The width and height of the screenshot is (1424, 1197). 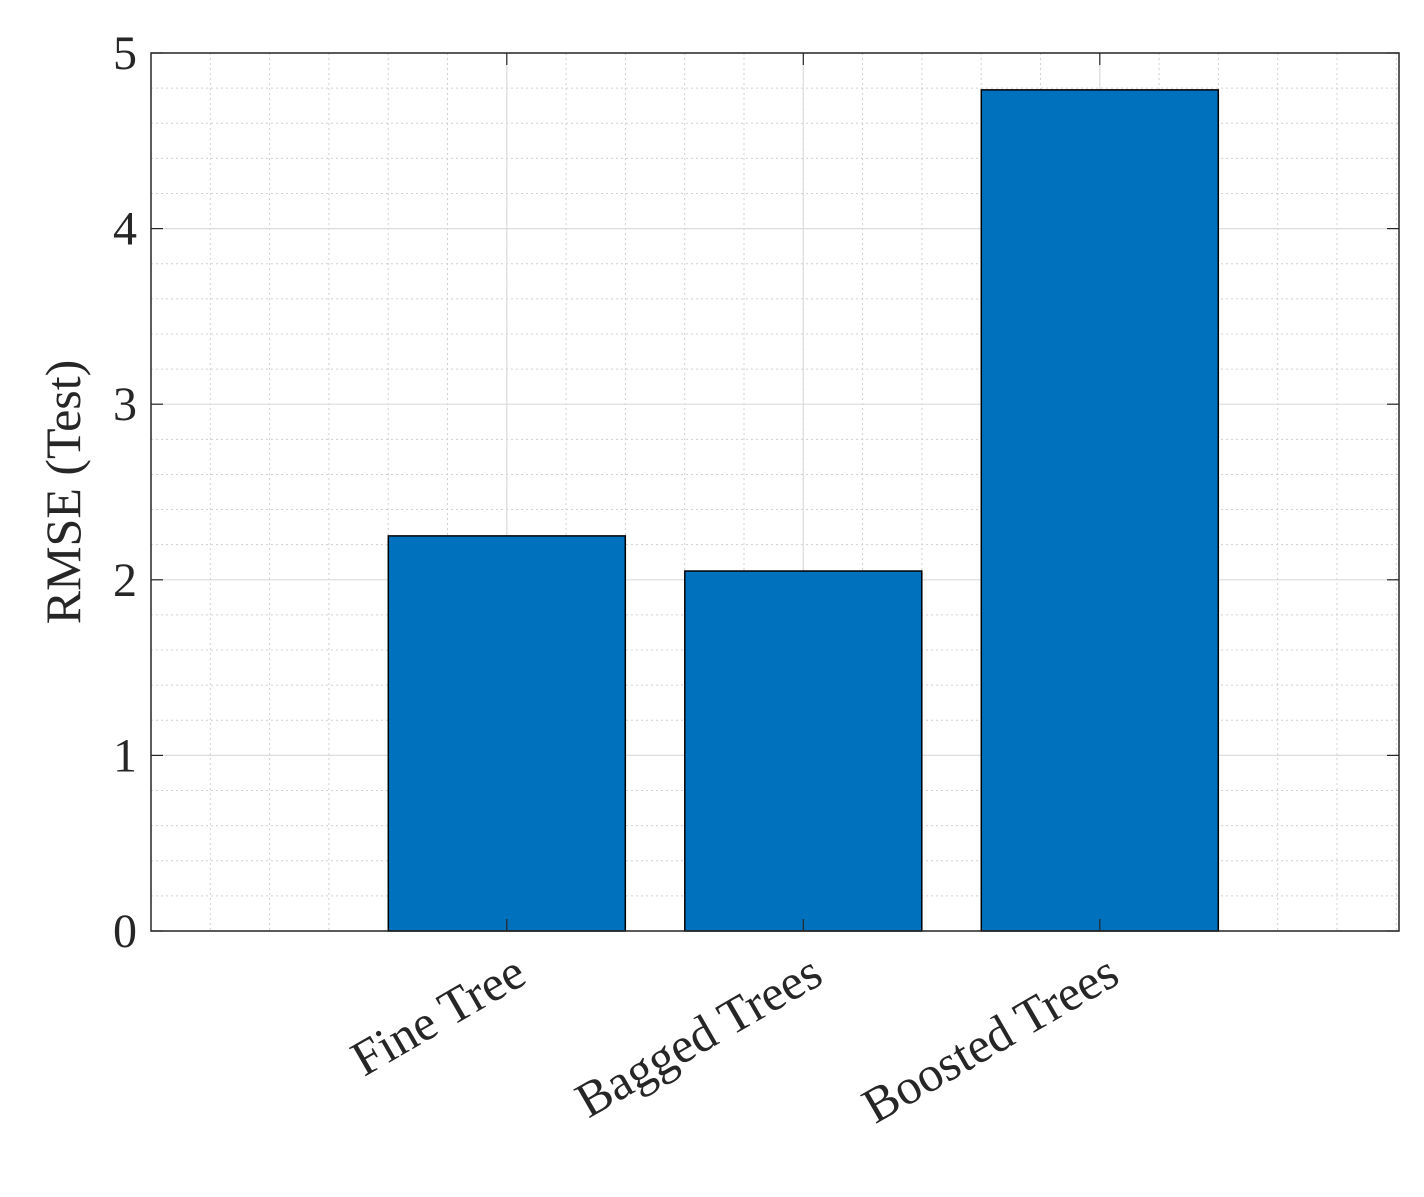 I want to click on y-tick-label: 4, so click(x=125, y=229).